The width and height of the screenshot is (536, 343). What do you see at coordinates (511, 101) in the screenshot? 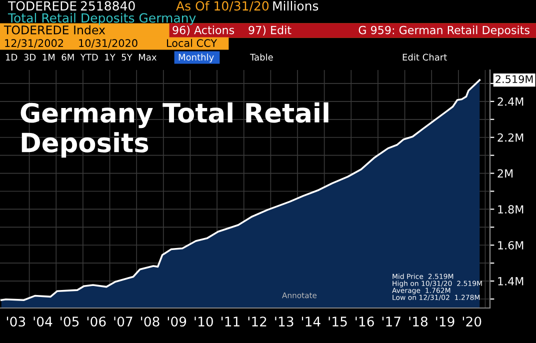
I see `y-tick-label: 2.4M` at bounding box center [511, 101].